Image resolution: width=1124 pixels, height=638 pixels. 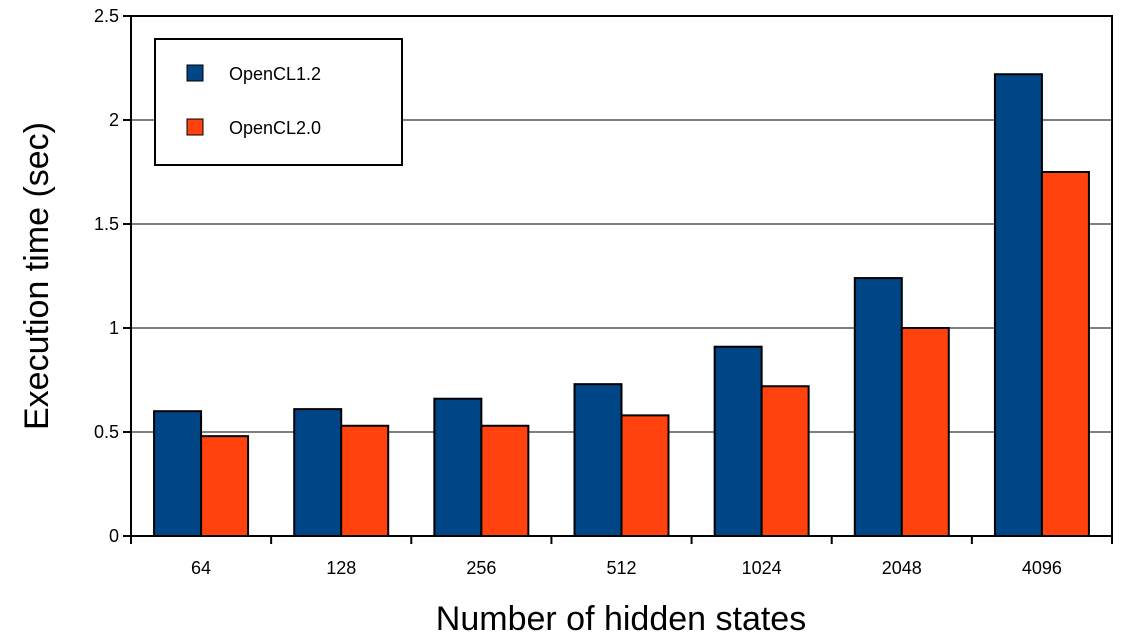 What do you see at coordinates (621, 568) in the screenshot?
I see `x-tick-label: 512` at bounding box center [621, 568].